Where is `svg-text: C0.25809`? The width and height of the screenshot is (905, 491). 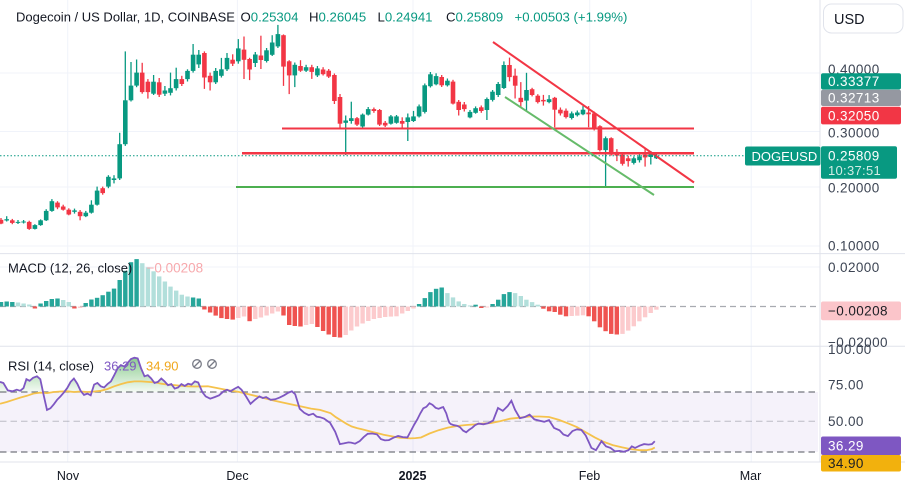
svg-text: C0.25809 is located at coordinates (474, 17).